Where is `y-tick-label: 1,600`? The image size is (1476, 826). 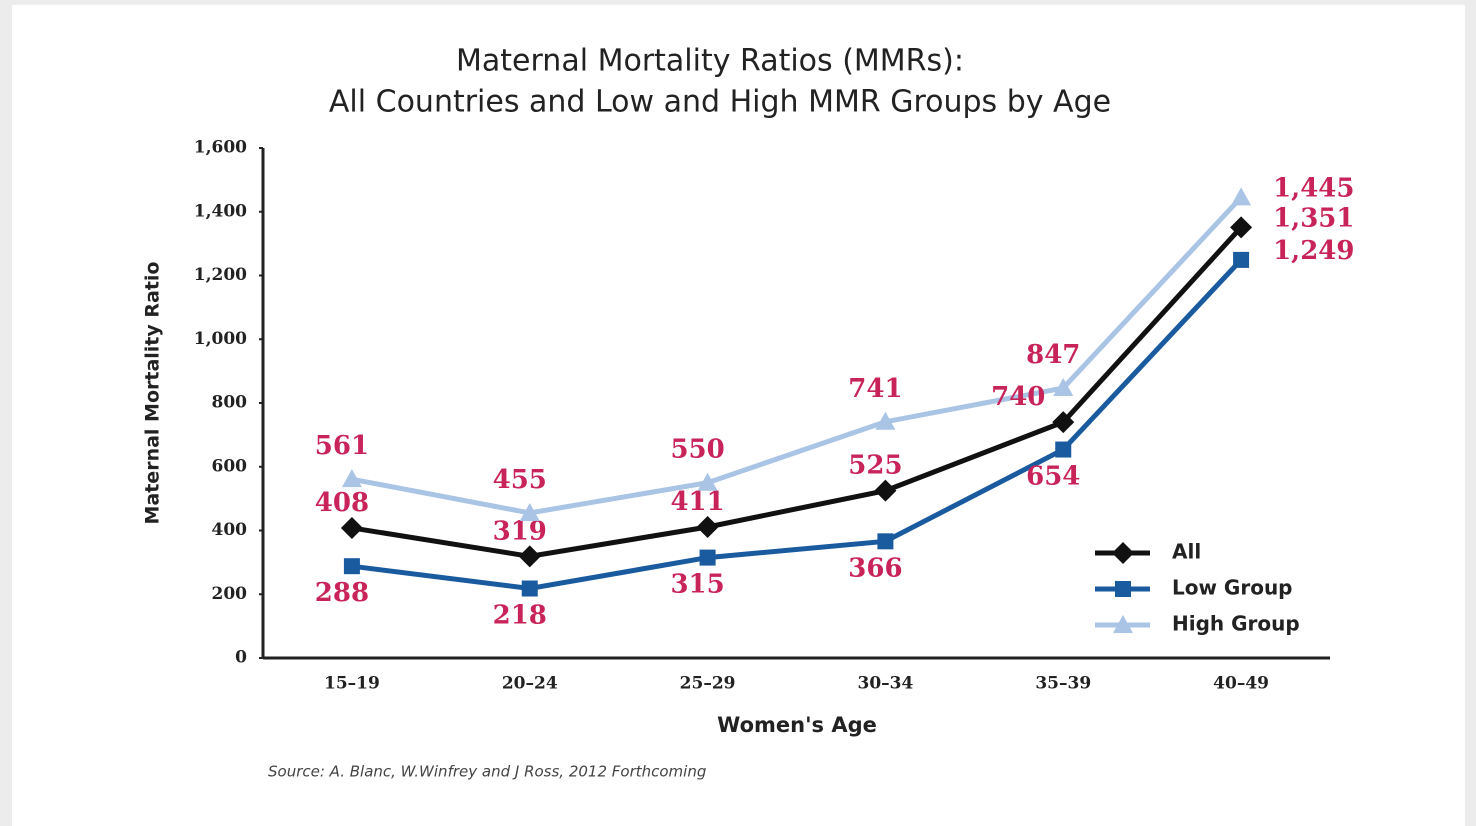 y-tick-label: 1,600 is located at coordinates (220, 148).